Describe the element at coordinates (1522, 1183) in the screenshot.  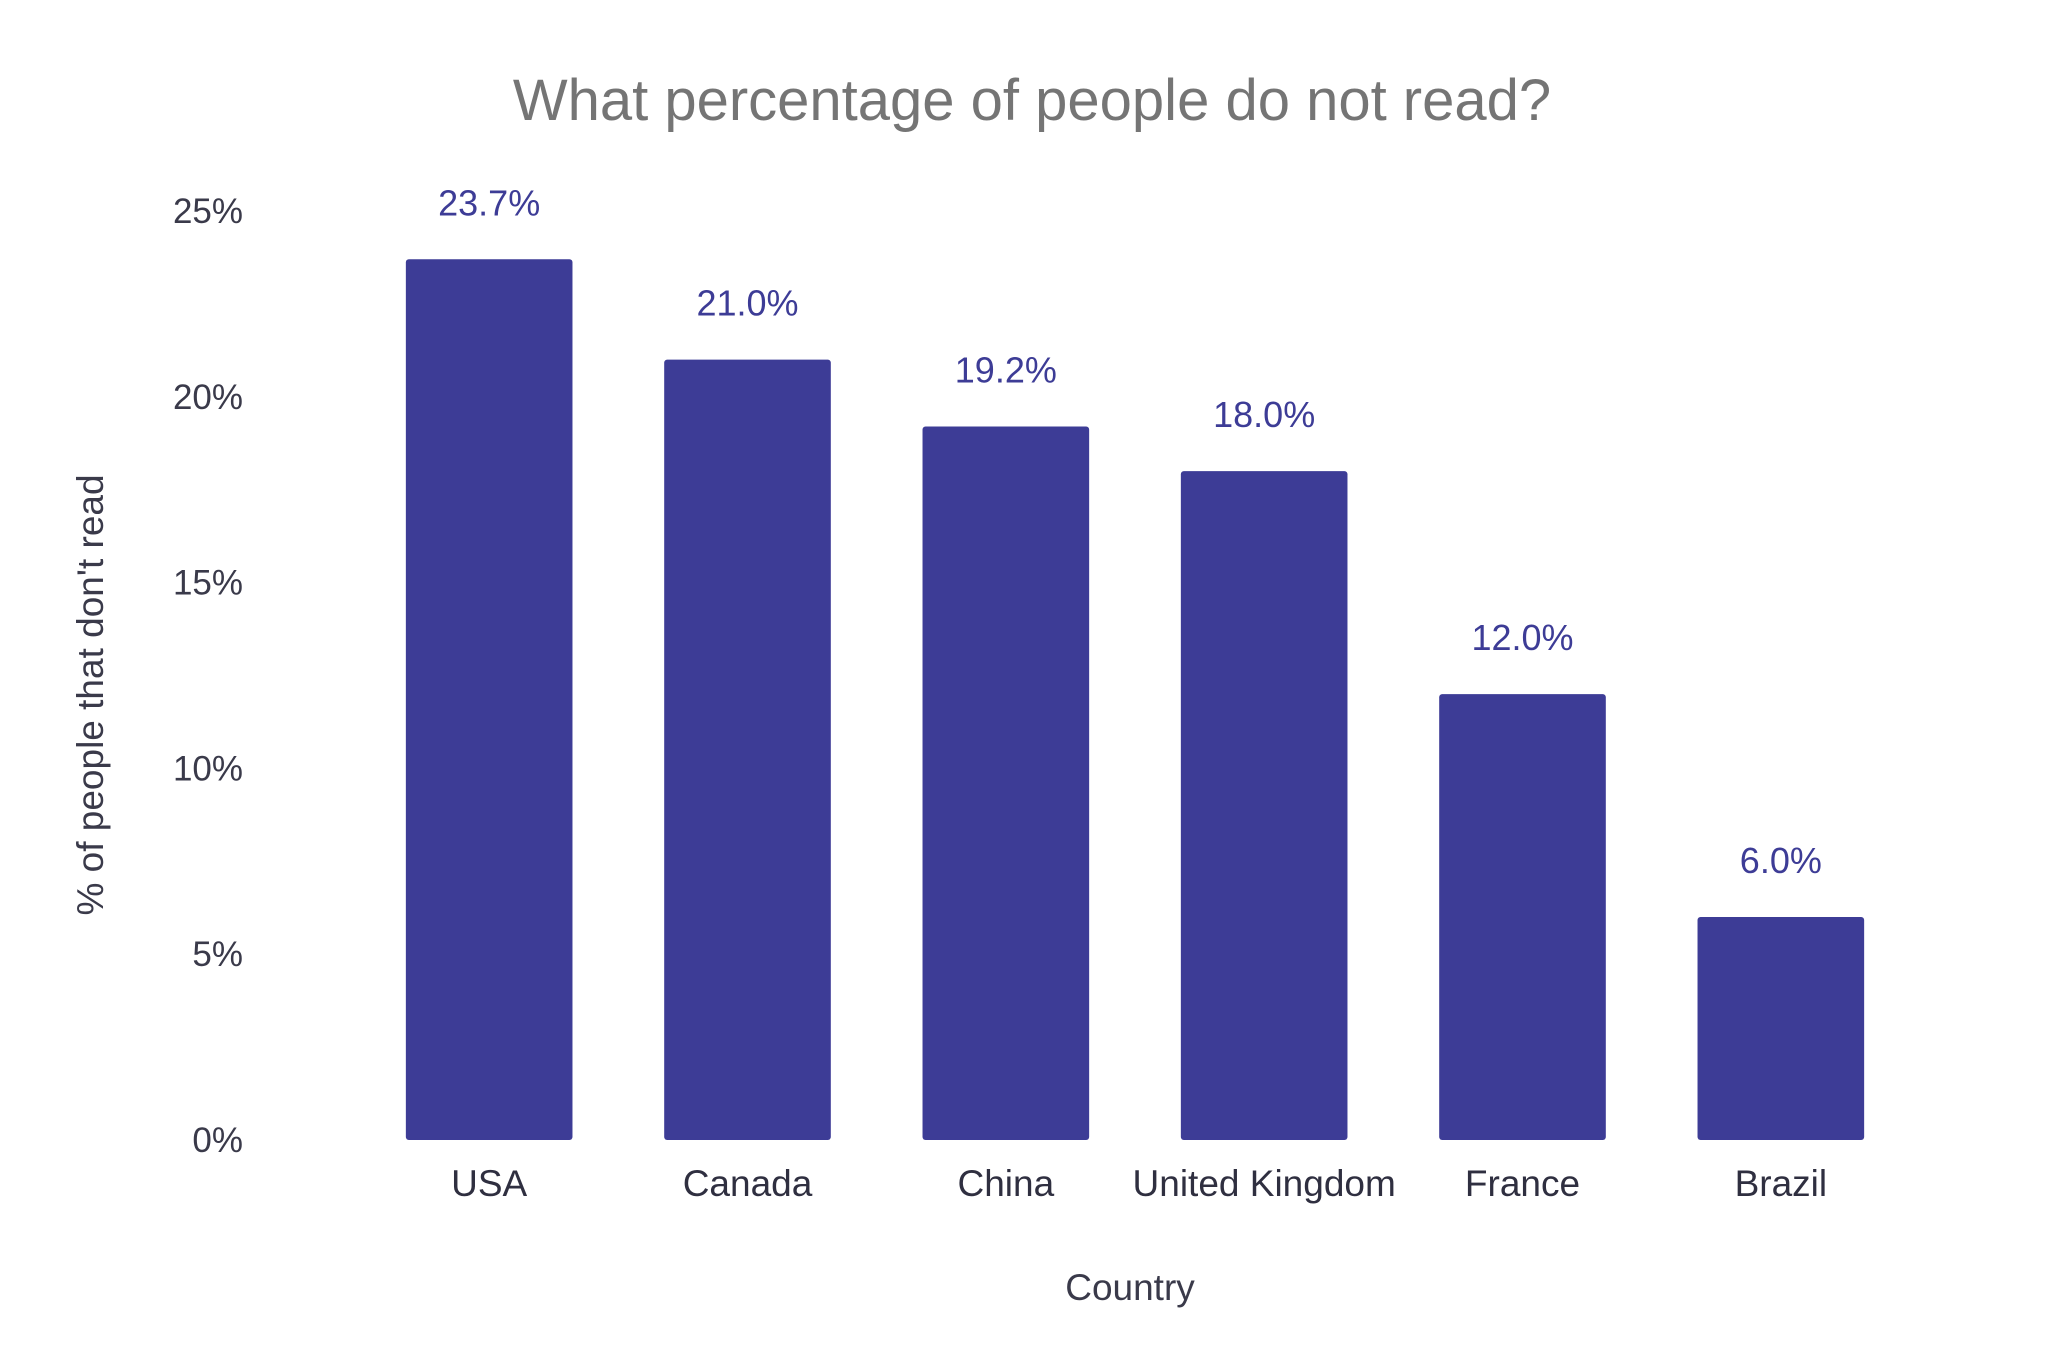
I see `x-tick-label: France` at that location.